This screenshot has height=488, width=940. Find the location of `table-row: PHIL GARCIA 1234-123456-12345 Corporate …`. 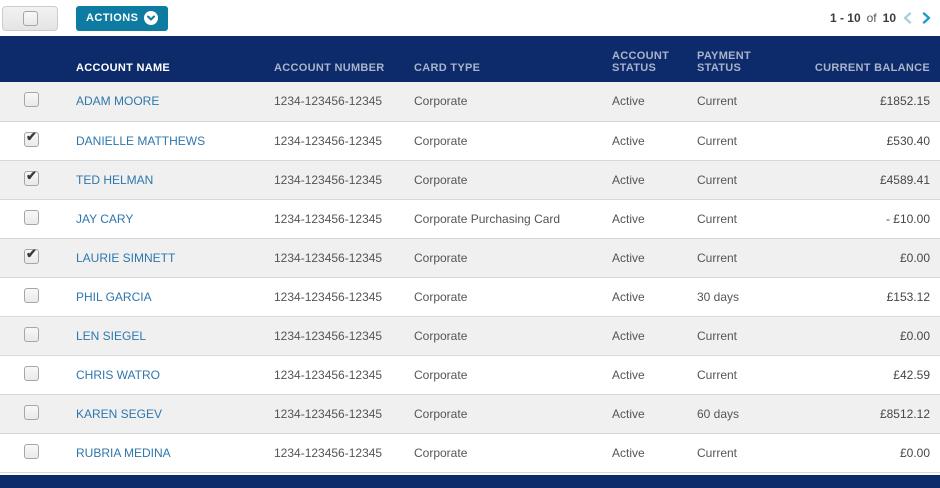

table-row: PHIL GARCIA 1234-123456-12345 Corporate … is located at coordinates (470, 296).